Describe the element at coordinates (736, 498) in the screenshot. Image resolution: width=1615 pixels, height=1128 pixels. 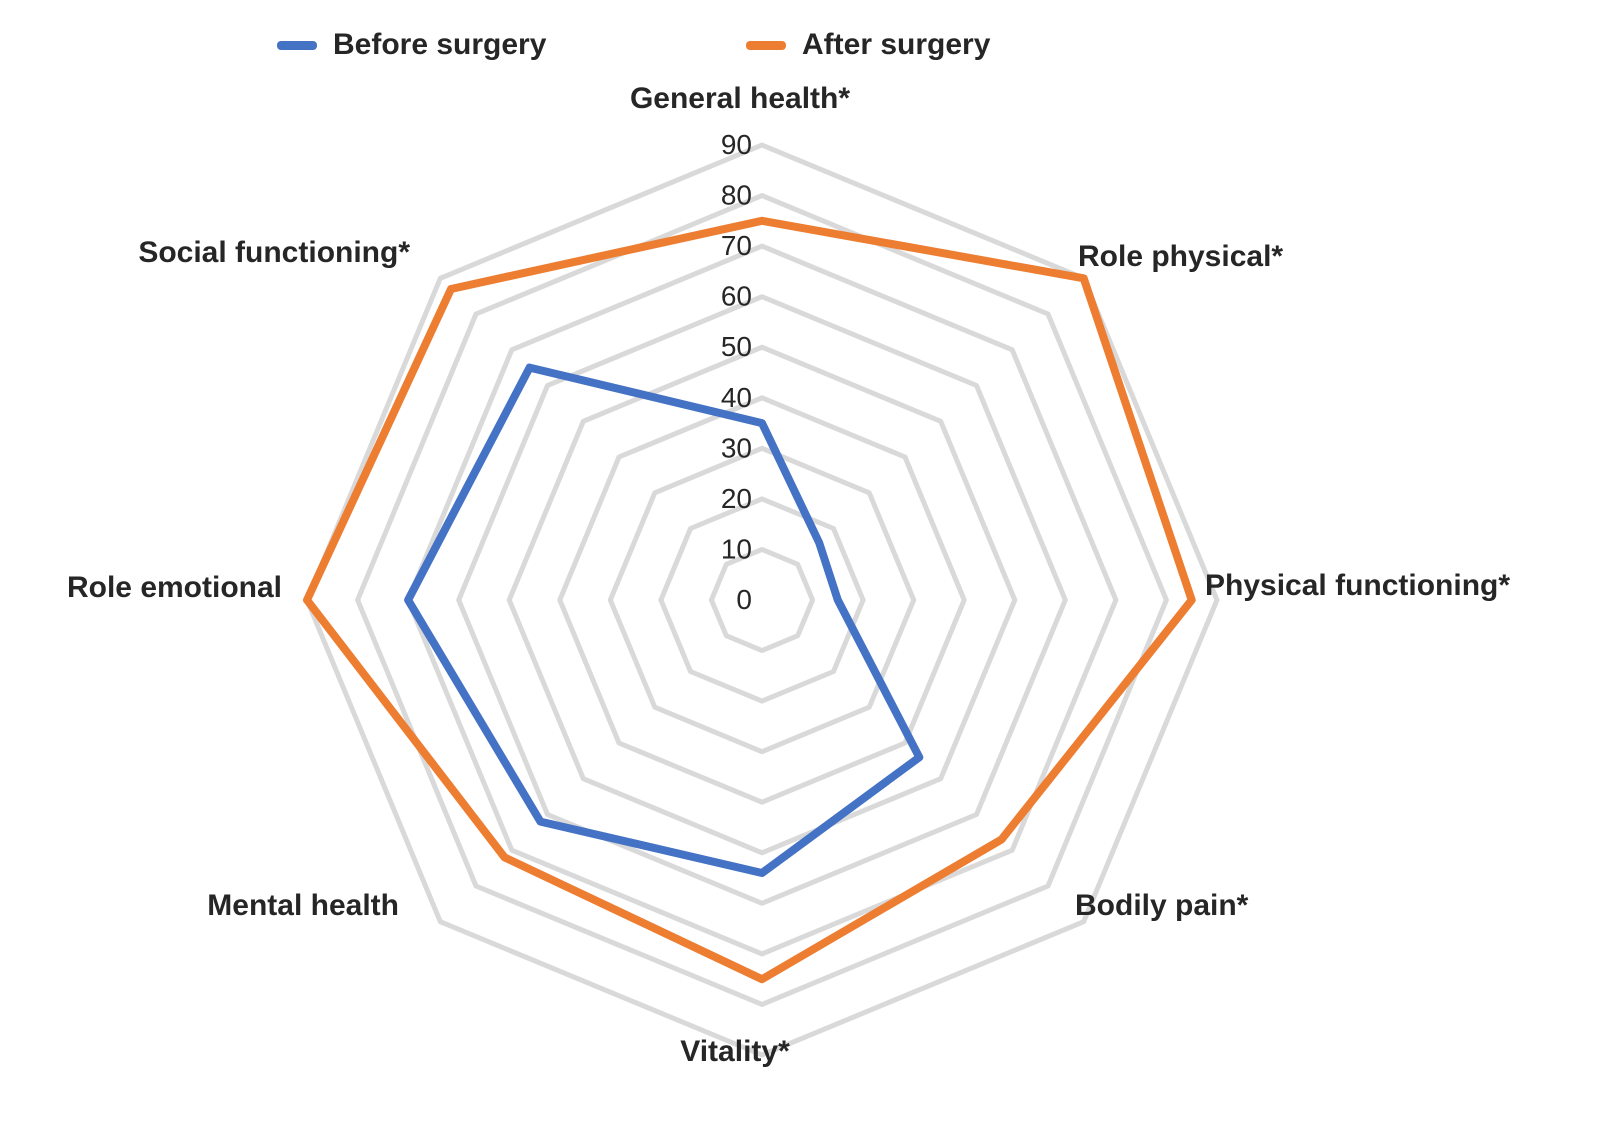
I see `radial-tick-label-20: 20` at that location.